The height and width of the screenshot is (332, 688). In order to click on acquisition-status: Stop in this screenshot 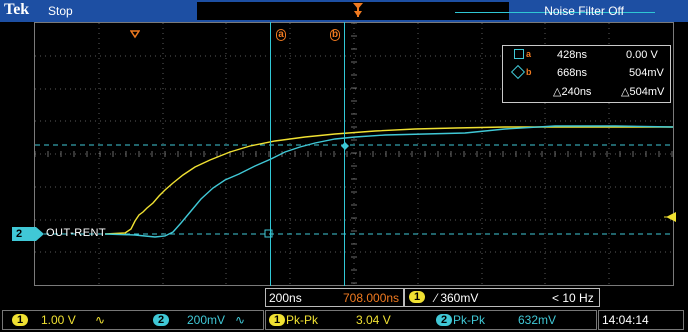, I will do `click(60, 11)`.